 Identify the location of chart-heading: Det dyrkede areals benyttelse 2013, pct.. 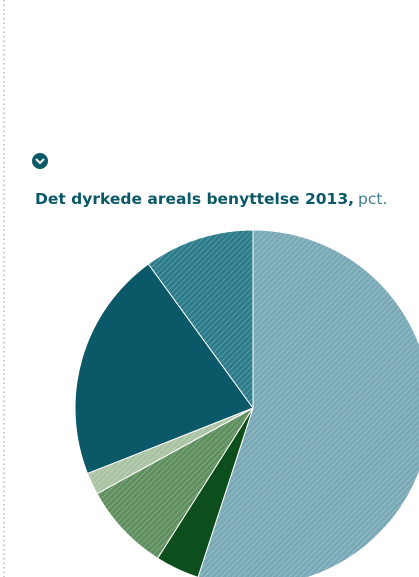
(211, 199).